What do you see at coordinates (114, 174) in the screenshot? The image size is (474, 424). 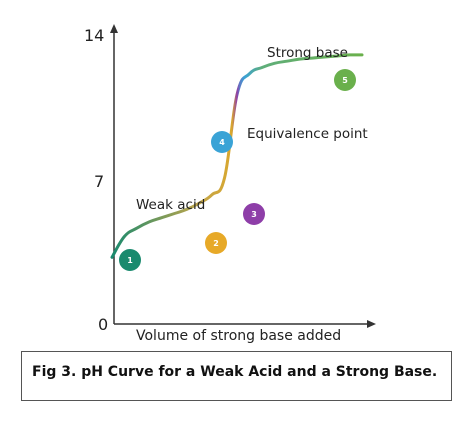 I see `y-axis` at bounding box center [114, 174].